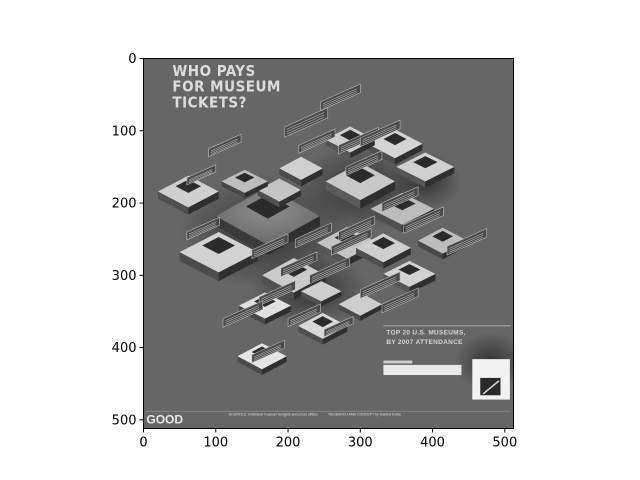 This screenshot has width=640, height=480. I want to click on y-tick-label: 200, so click(124, 204).